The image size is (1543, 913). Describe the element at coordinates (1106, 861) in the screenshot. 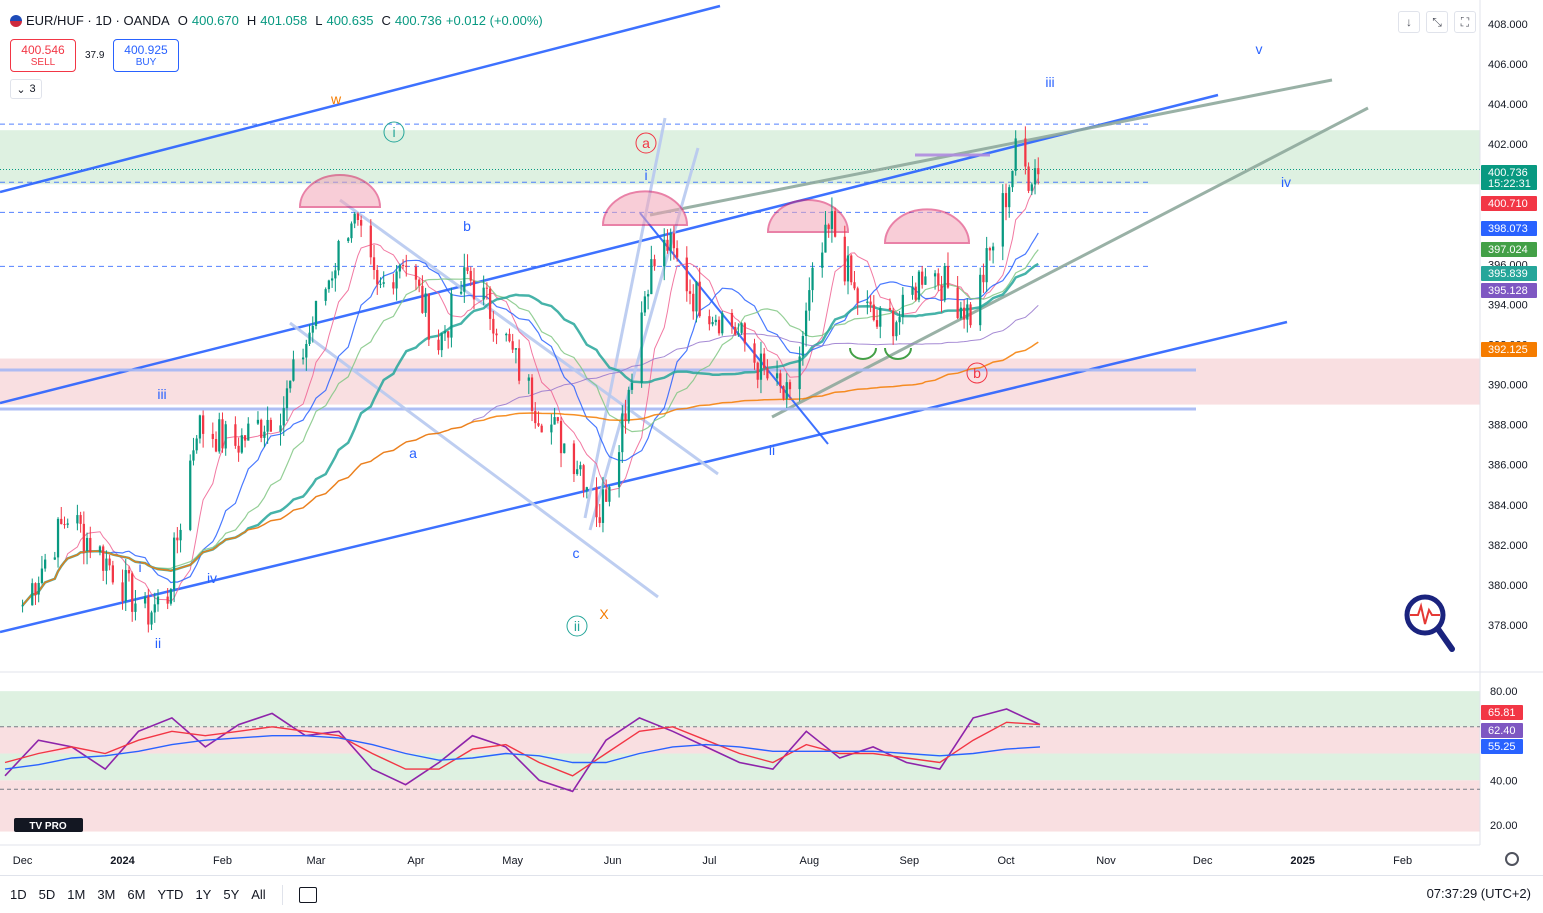

I see `time-tick-label: Nov` at that location.